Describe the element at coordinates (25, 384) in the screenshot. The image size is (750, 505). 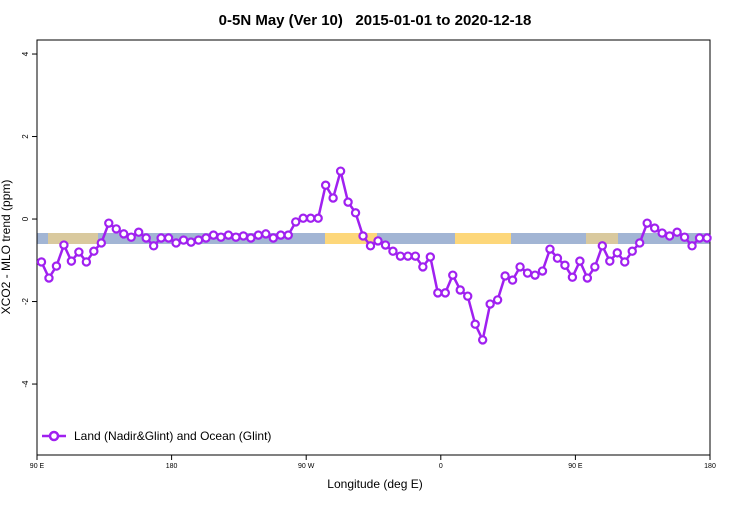
I see `y-tick-label: -4` at that location.